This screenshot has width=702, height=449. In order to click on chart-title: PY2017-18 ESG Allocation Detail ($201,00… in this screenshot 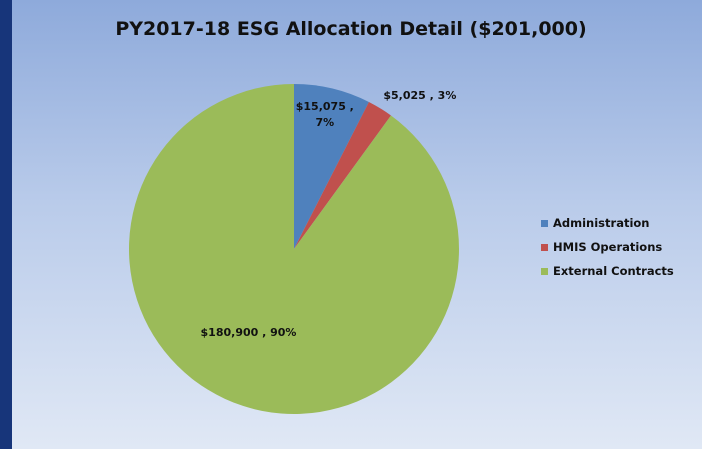, I will do `click(351, 29)`.